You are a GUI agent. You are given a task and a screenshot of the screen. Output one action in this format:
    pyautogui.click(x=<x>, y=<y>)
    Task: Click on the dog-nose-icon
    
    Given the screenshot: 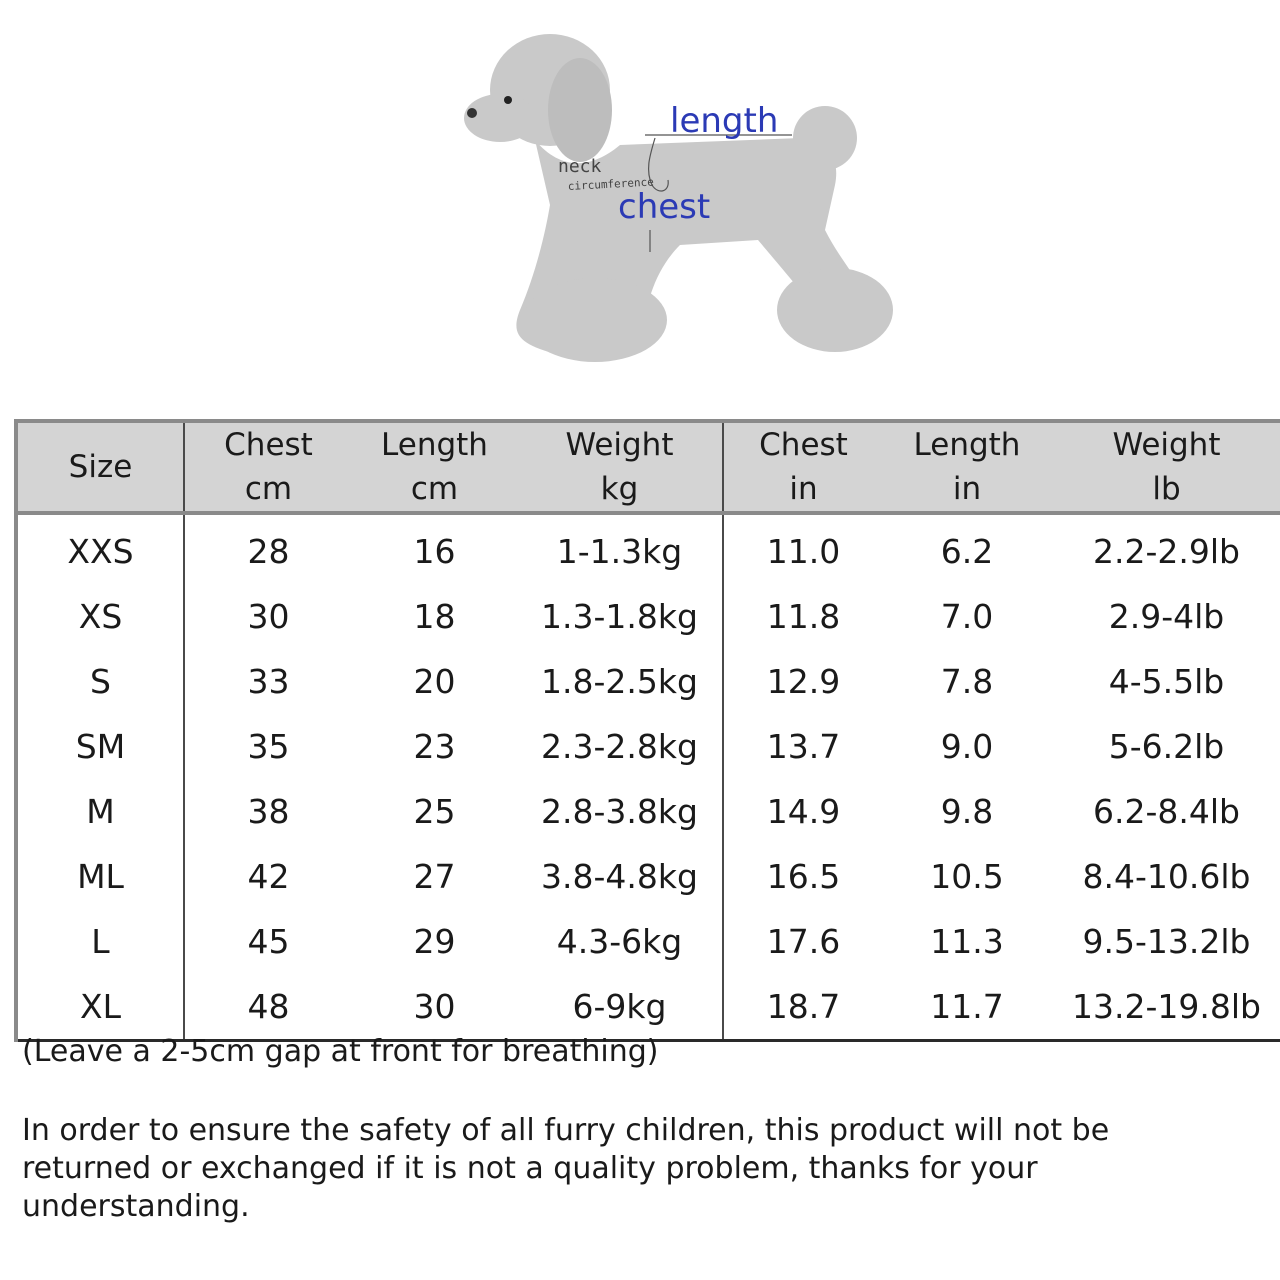 What is the action you would take?
    pyautogui.click(x=472, y=113)
    